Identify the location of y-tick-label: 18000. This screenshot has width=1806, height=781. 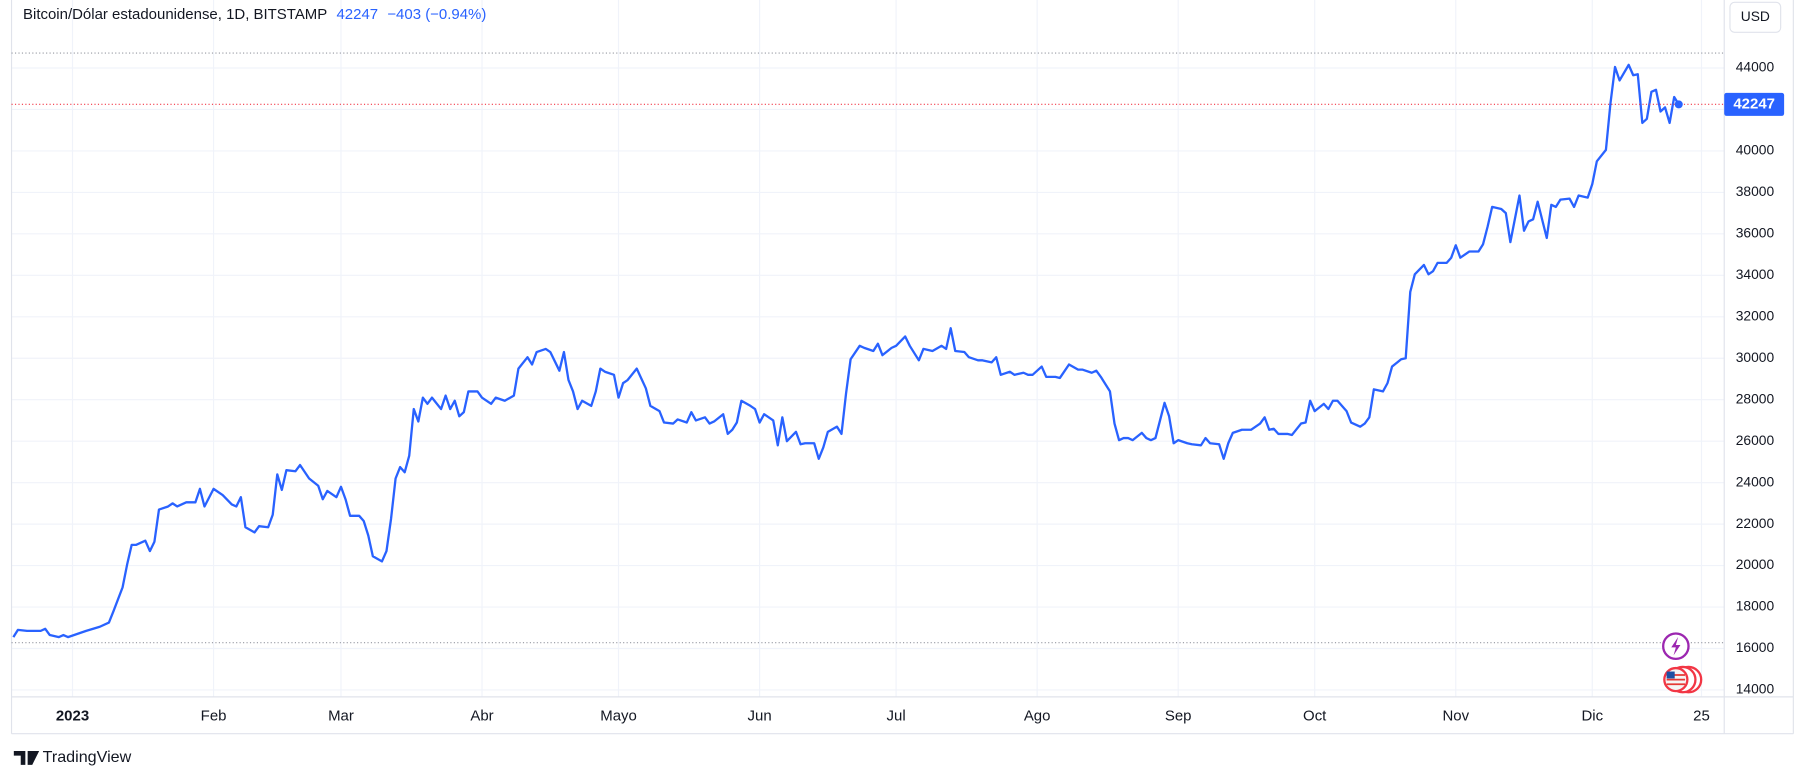
(1755, 606).